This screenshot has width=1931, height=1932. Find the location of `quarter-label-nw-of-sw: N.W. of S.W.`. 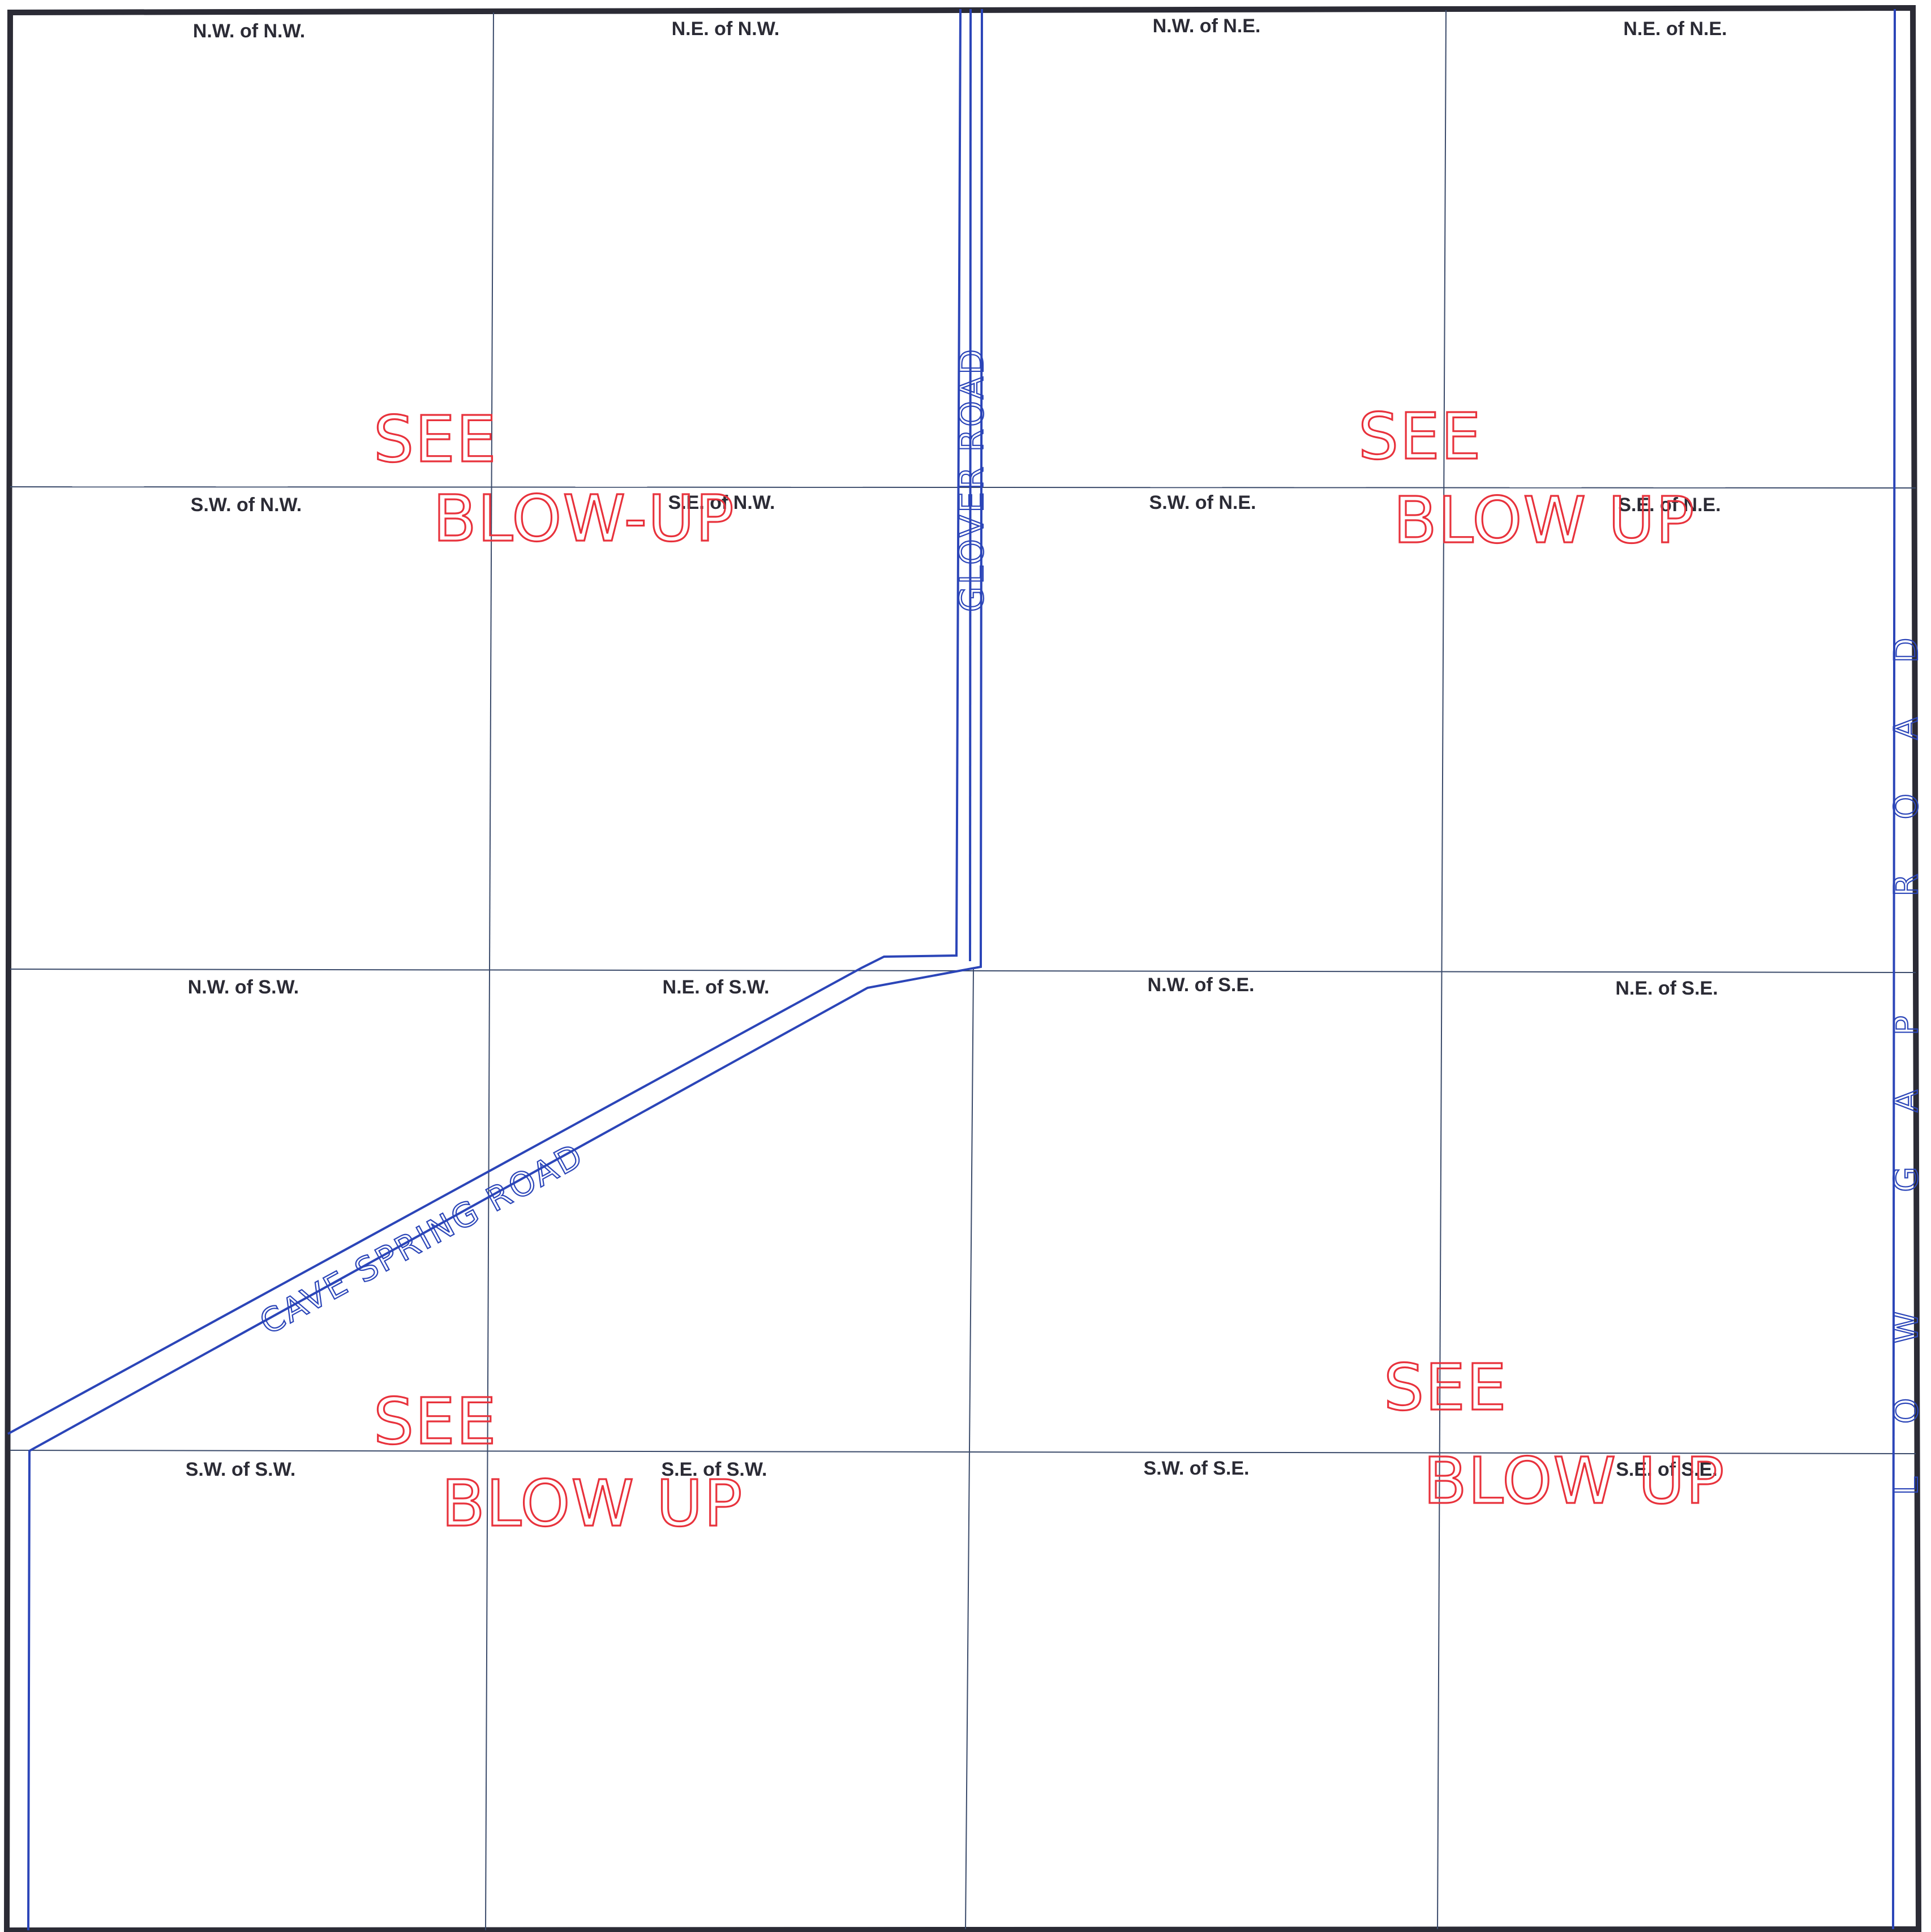

quarter-label-nw-of-sw: N.W. of S.W. is located at coordinates (244, 987).